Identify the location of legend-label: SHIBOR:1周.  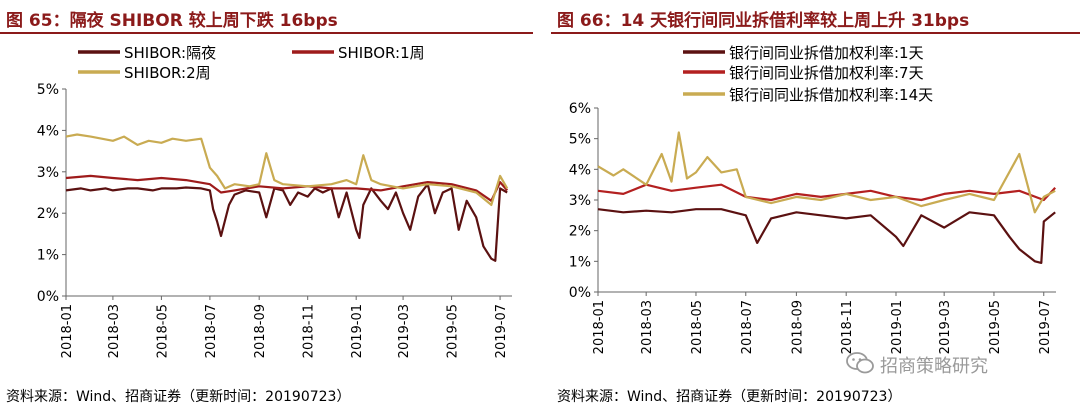
(381, 53).